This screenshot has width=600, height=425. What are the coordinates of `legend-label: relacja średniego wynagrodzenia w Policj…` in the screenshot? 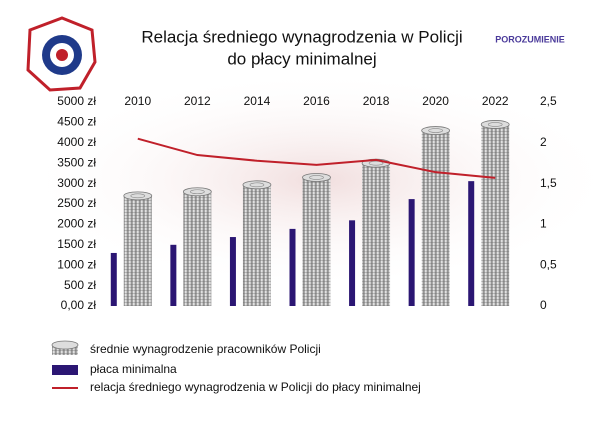 It's located at (255, 387).